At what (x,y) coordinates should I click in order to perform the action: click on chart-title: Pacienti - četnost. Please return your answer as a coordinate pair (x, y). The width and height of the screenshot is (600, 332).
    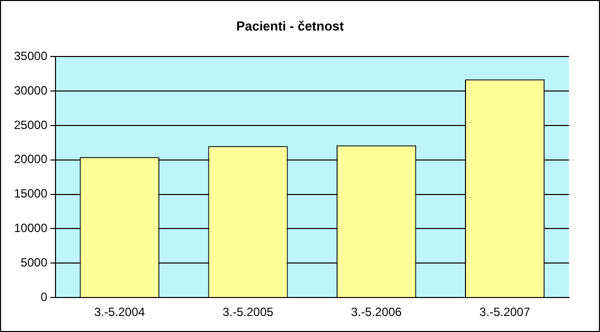
    Looking at the image, I should click on (290, 26).